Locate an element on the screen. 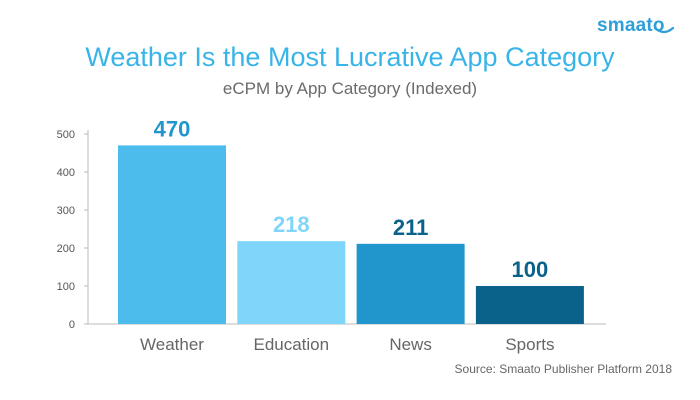  y-tick-label: 200 is located at coordinates (66, 249).